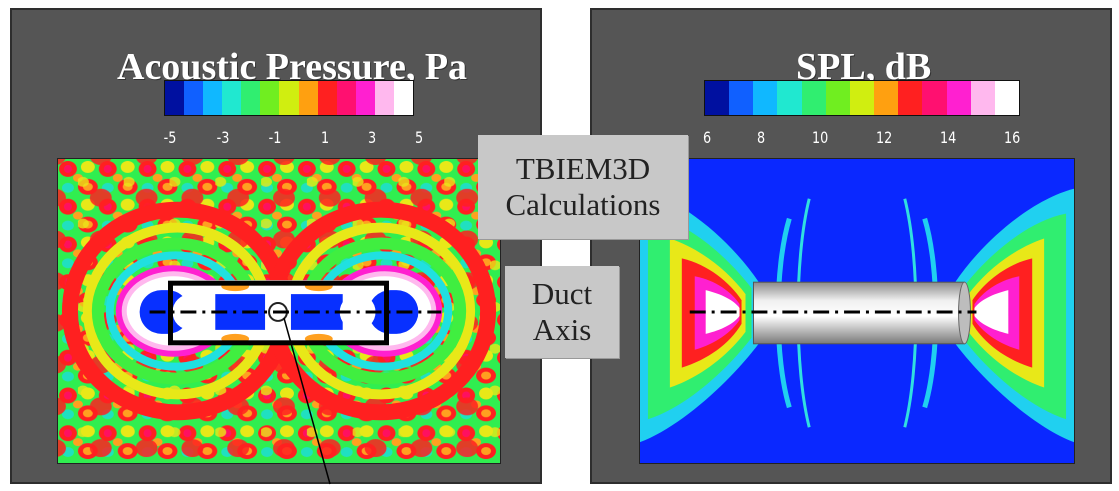 The width and height of the screenshot is (1119, 491). I want to click on pressure-colorbar-tick-label: 3, so click(372, 137).